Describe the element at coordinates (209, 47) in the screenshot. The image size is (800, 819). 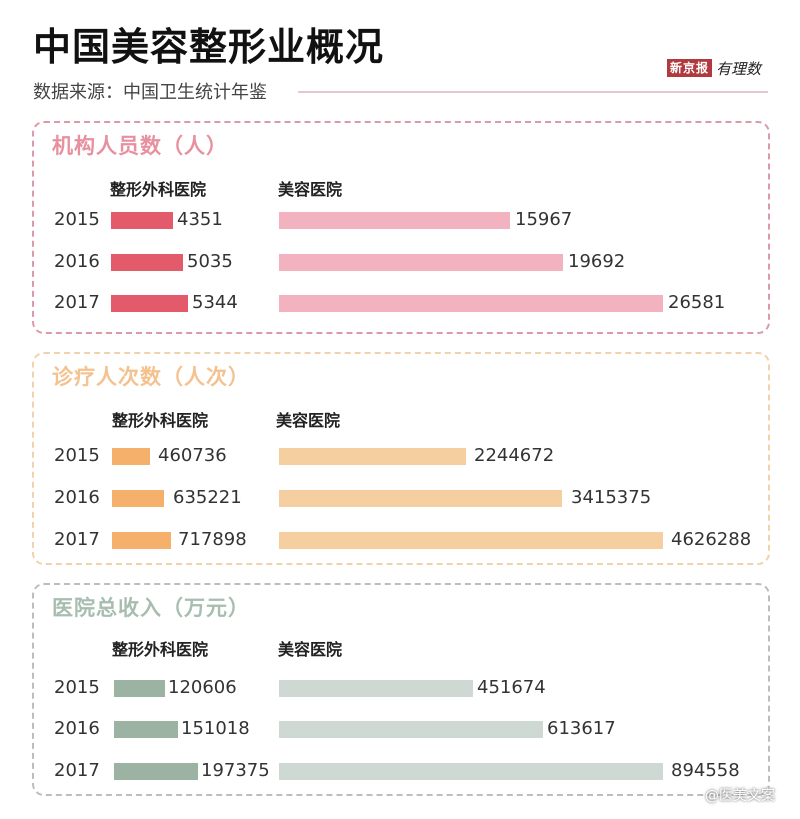
I see `page-title: 中国美容整形业概况` at that location.